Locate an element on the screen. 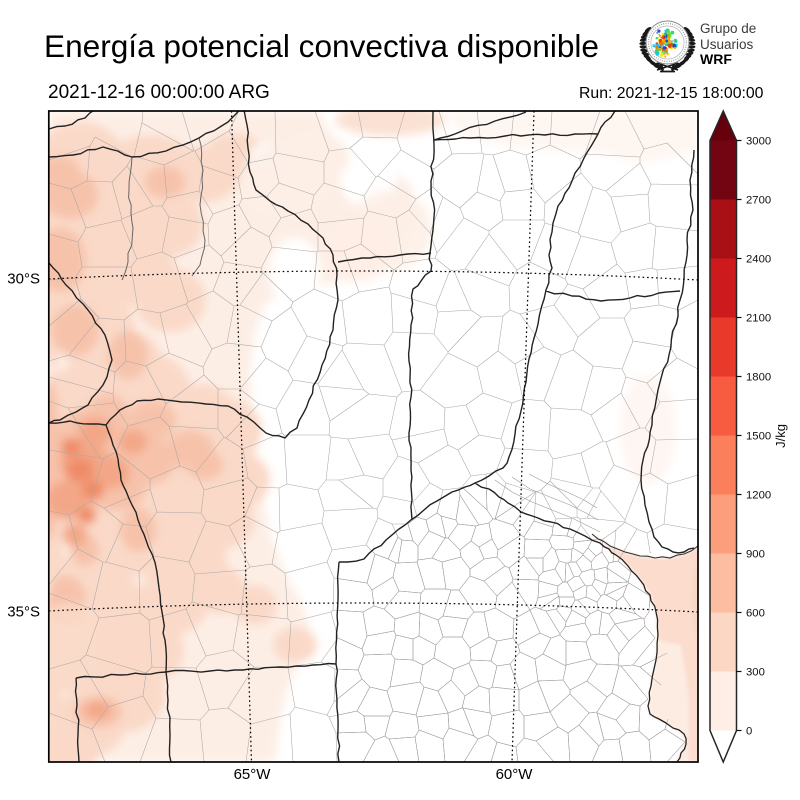 The width and height of the screenshot is (800, 800). svg-text: 900 is located at coordinates (755, 555).